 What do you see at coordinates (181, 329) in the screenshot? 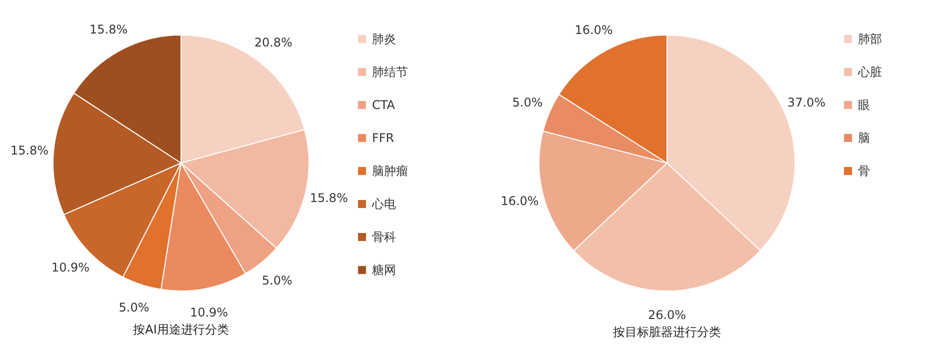
I see `text: 按AI用途进行分类` at bounding box center [181, 329].